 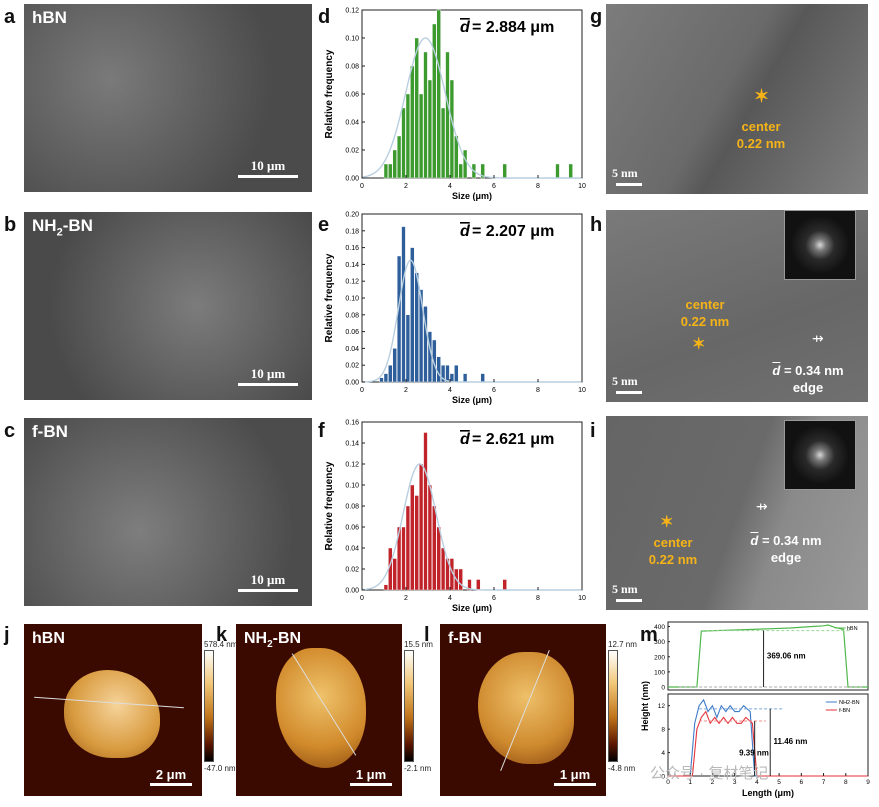 What do you see at coordinates (494, 390) in the screenshot?
I see `x-tick-label: 6` at bounding box center [494, 390].